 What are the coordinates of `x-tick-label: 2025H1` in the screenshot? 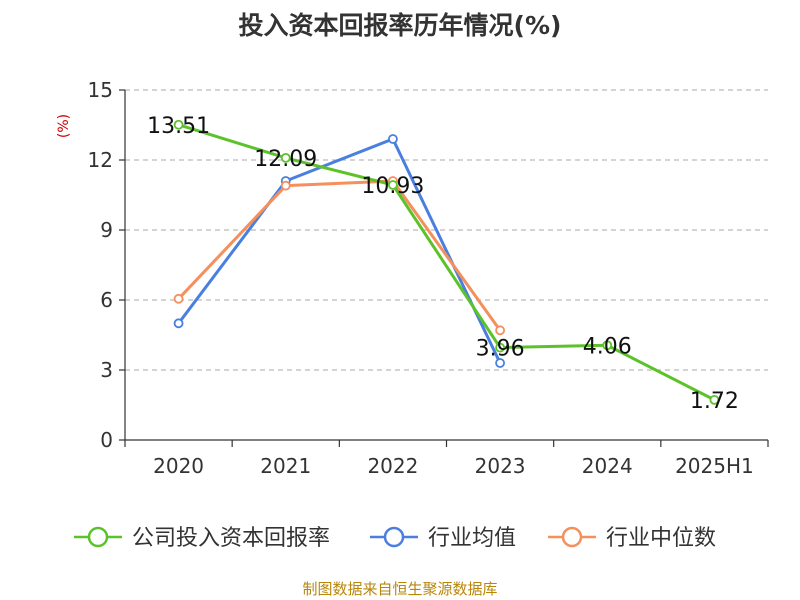 It's located at (714, 466).